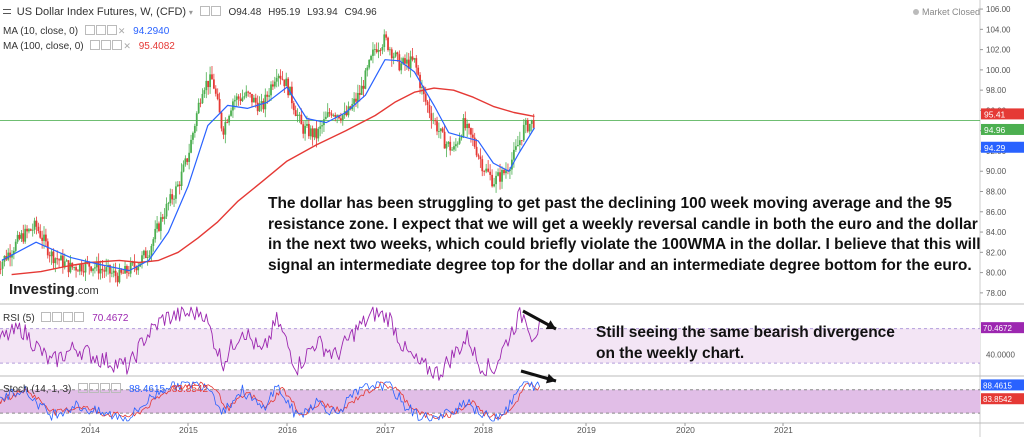 This screenshot has width=1024, height=437. What do you see at coordinates (190, 389) in the screenshot?
I see `stoch-d-value: 83.8542` at bounding box center [190, 389].